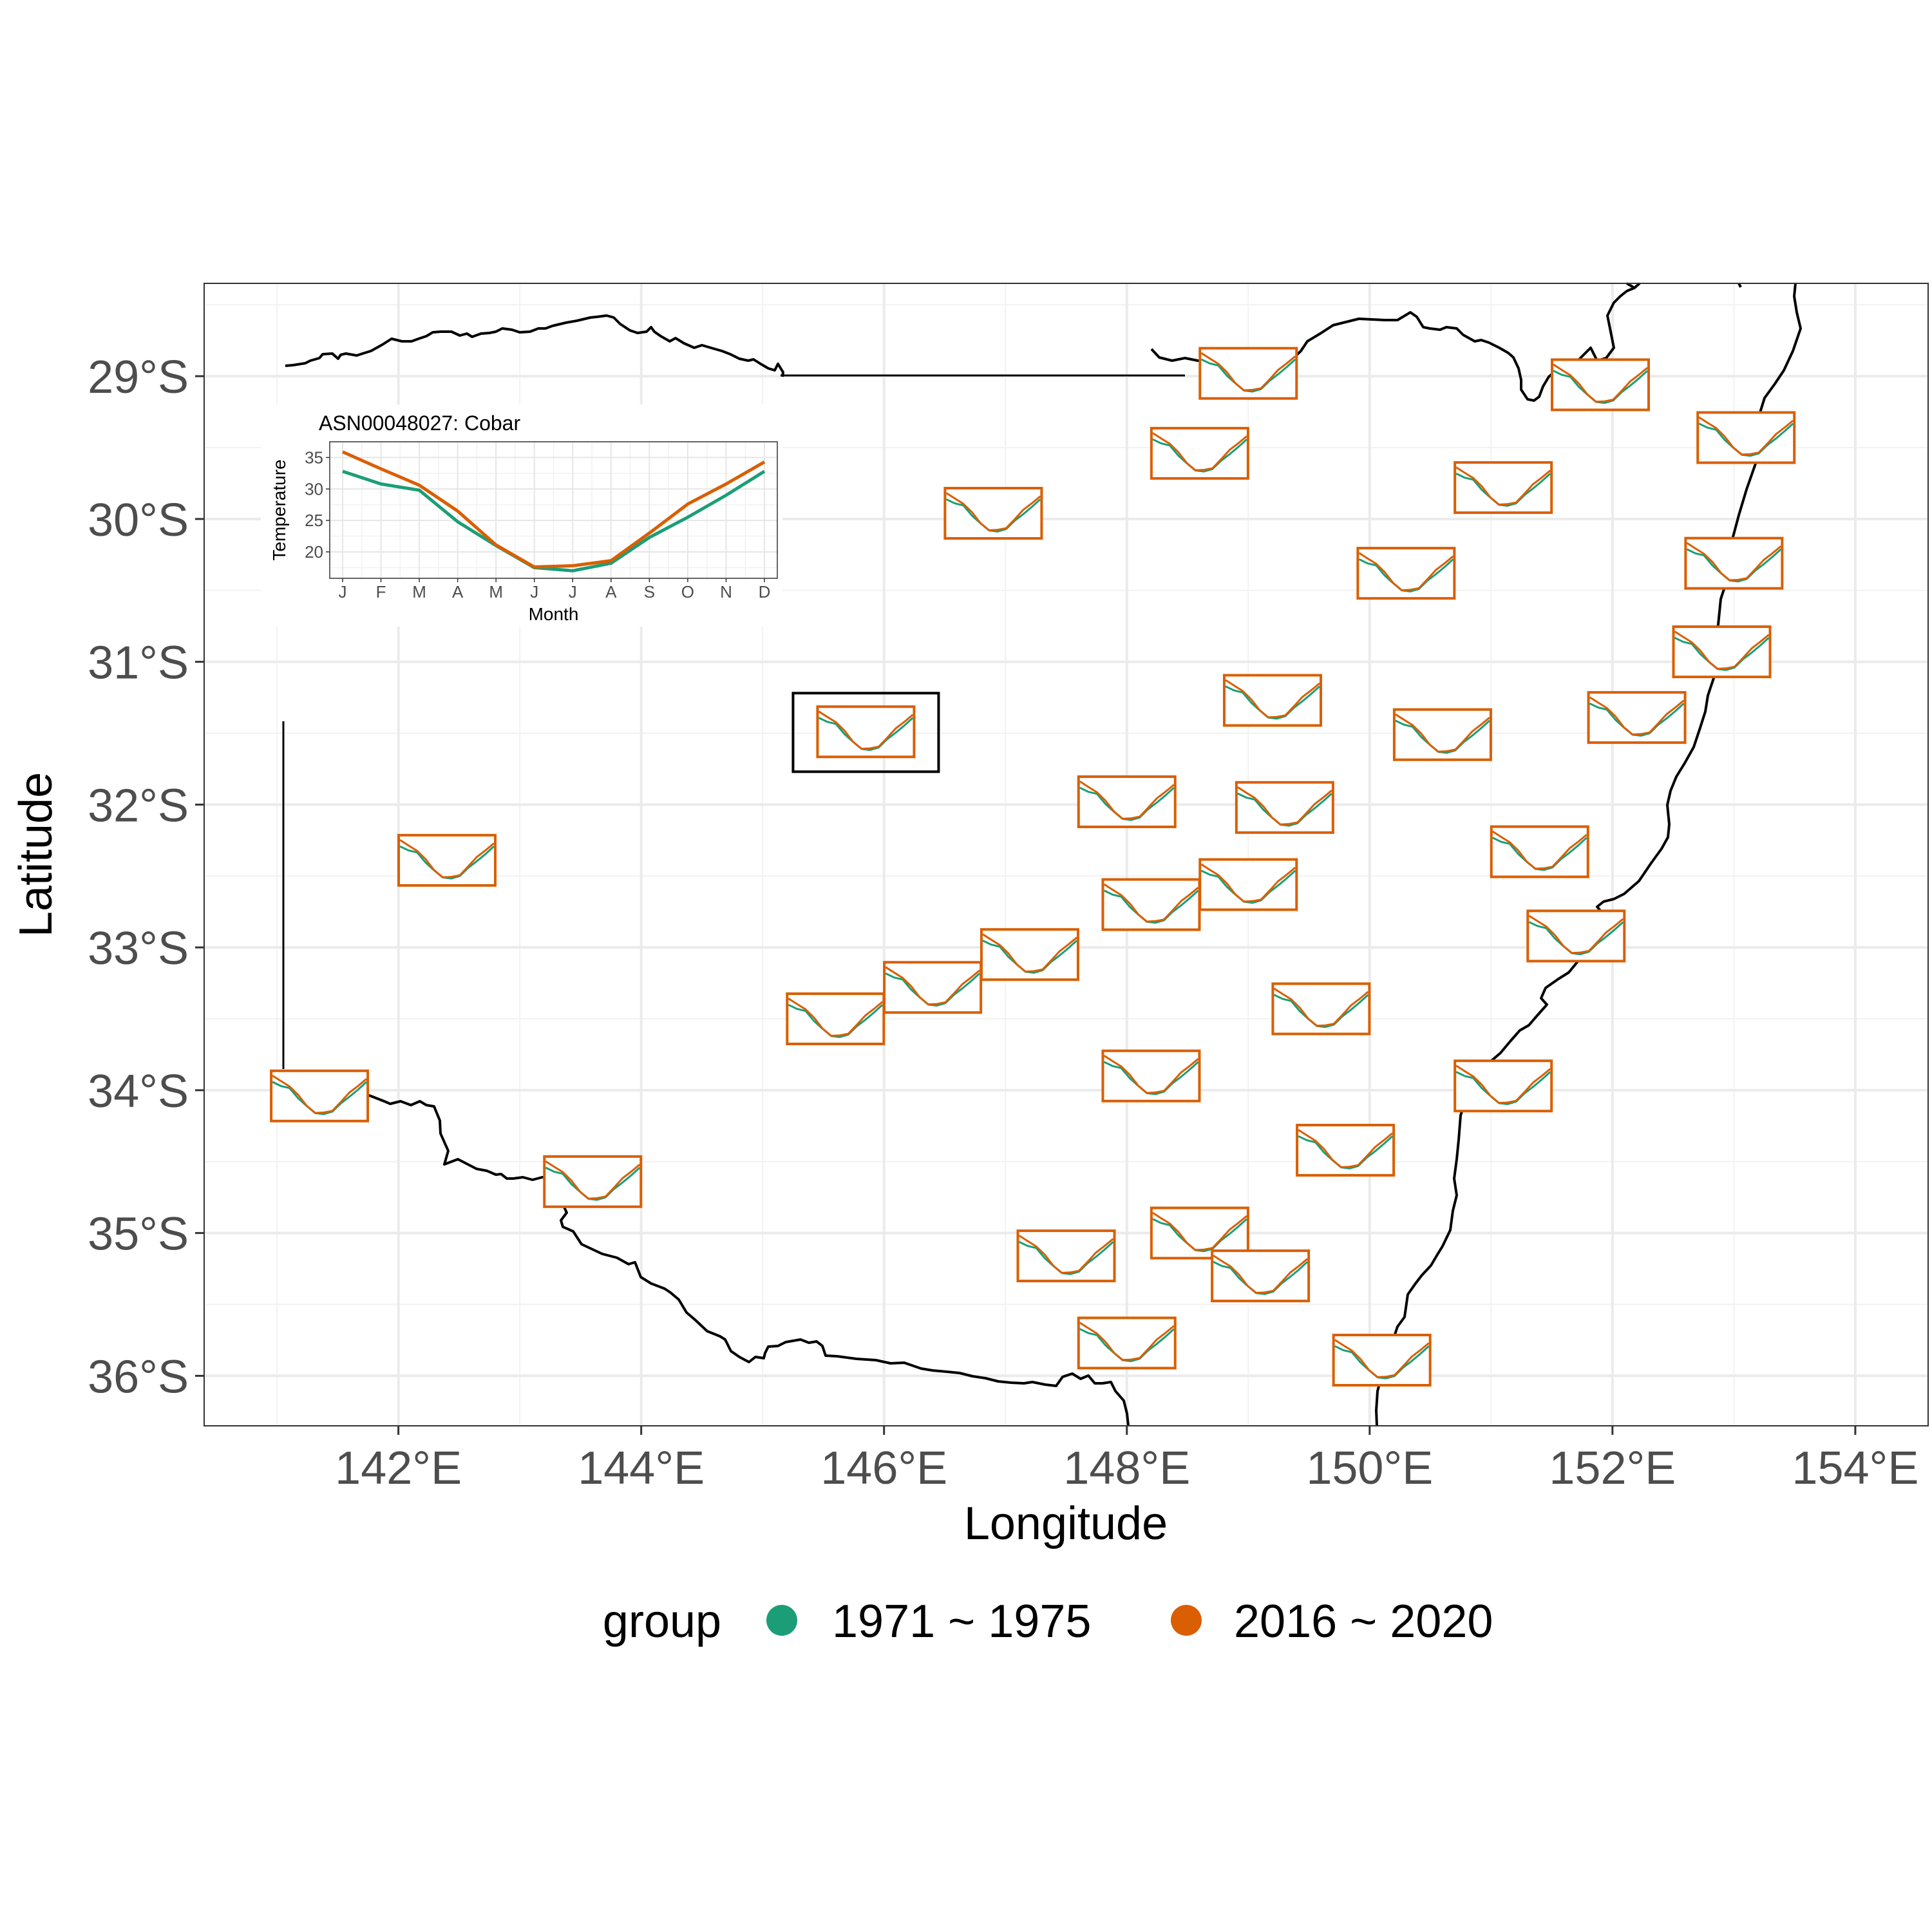 The image size is (1932, 1932). Describe the element at coordinates (139, 1377) in the screenshot. I see `y-tick-label: 36°S` at that location.